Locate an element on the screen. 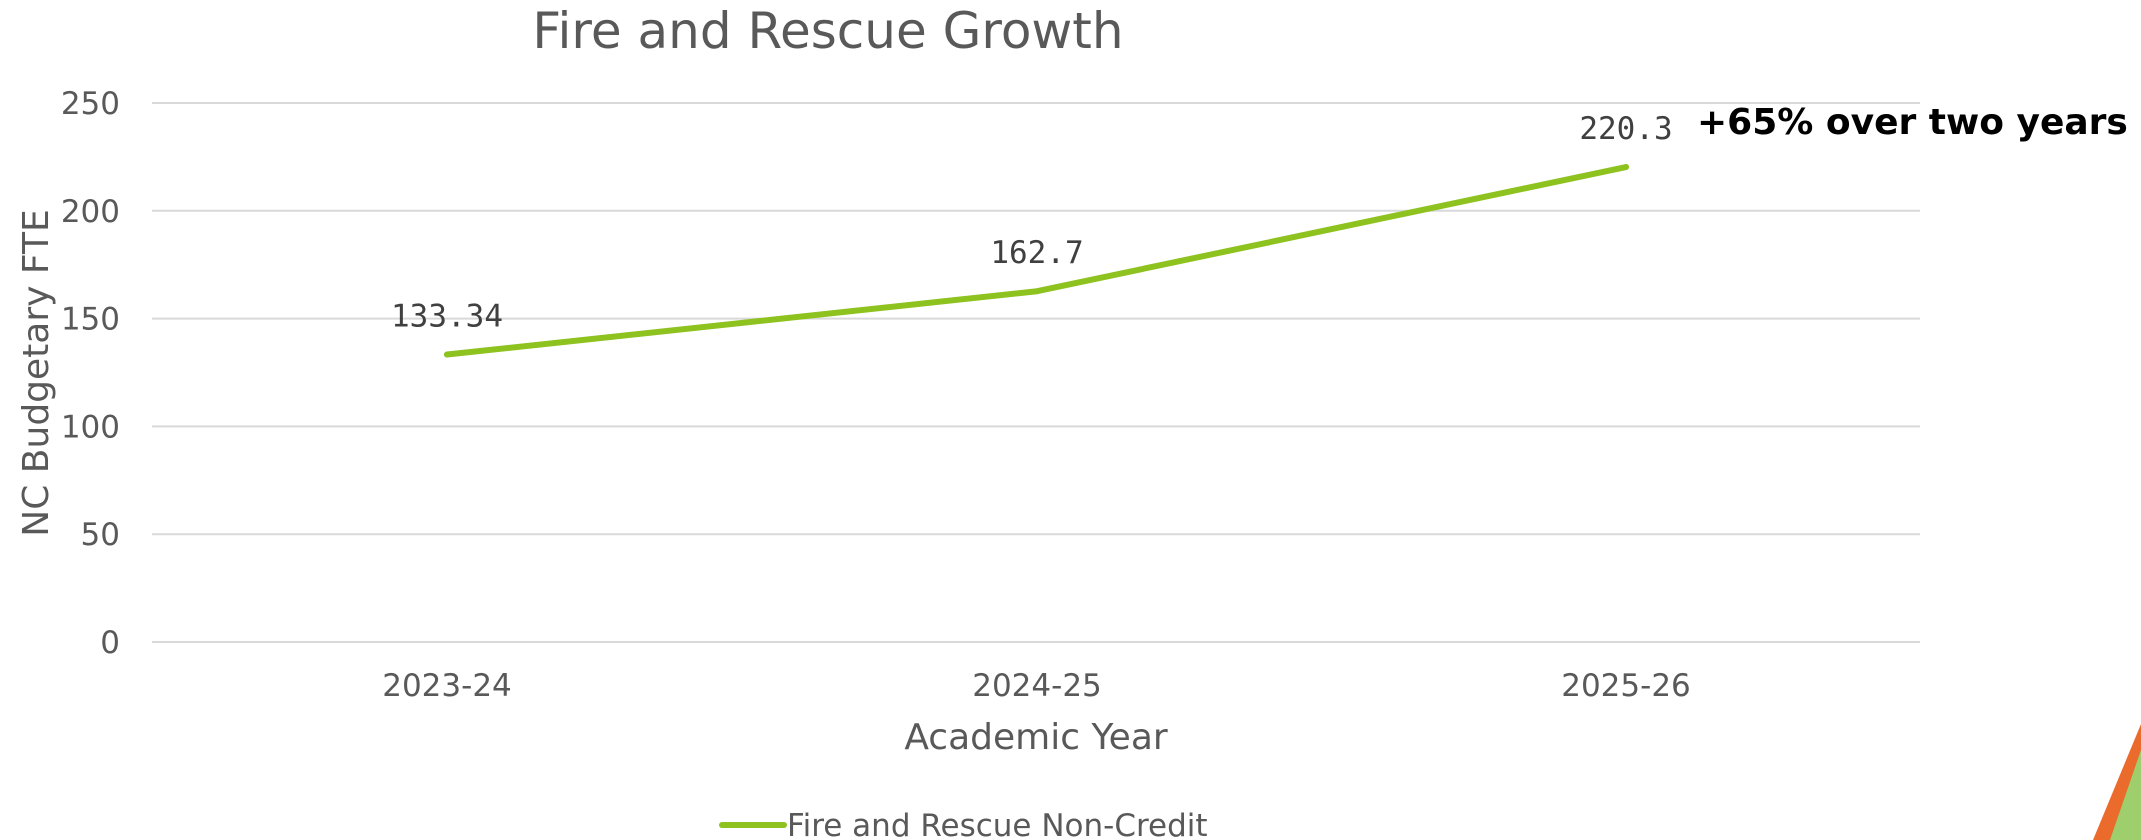  corner-green-shape is located at coordinates (2125, 795).